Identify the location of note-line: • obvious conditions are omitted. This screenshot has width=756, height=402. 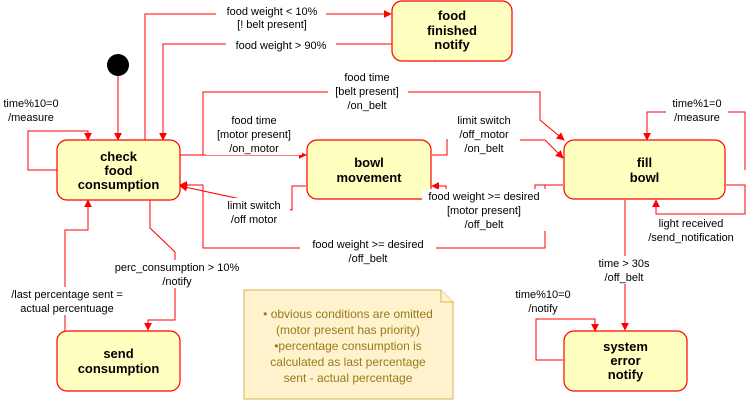
(348, 314).